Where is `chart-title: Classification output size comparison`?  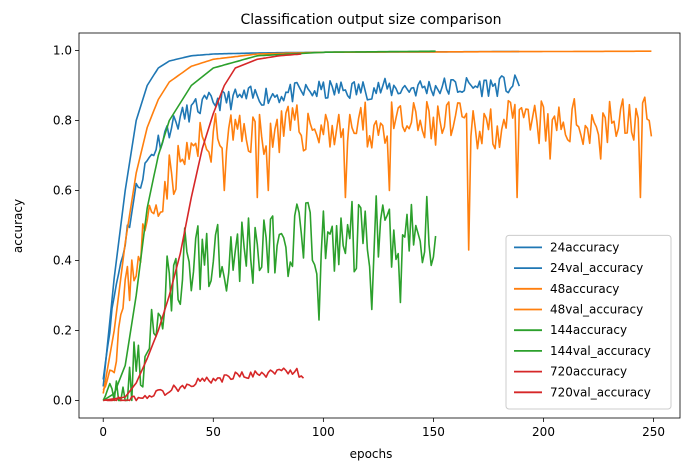
chart-title: Classification output size comparison is located at coordinates (370, 20).